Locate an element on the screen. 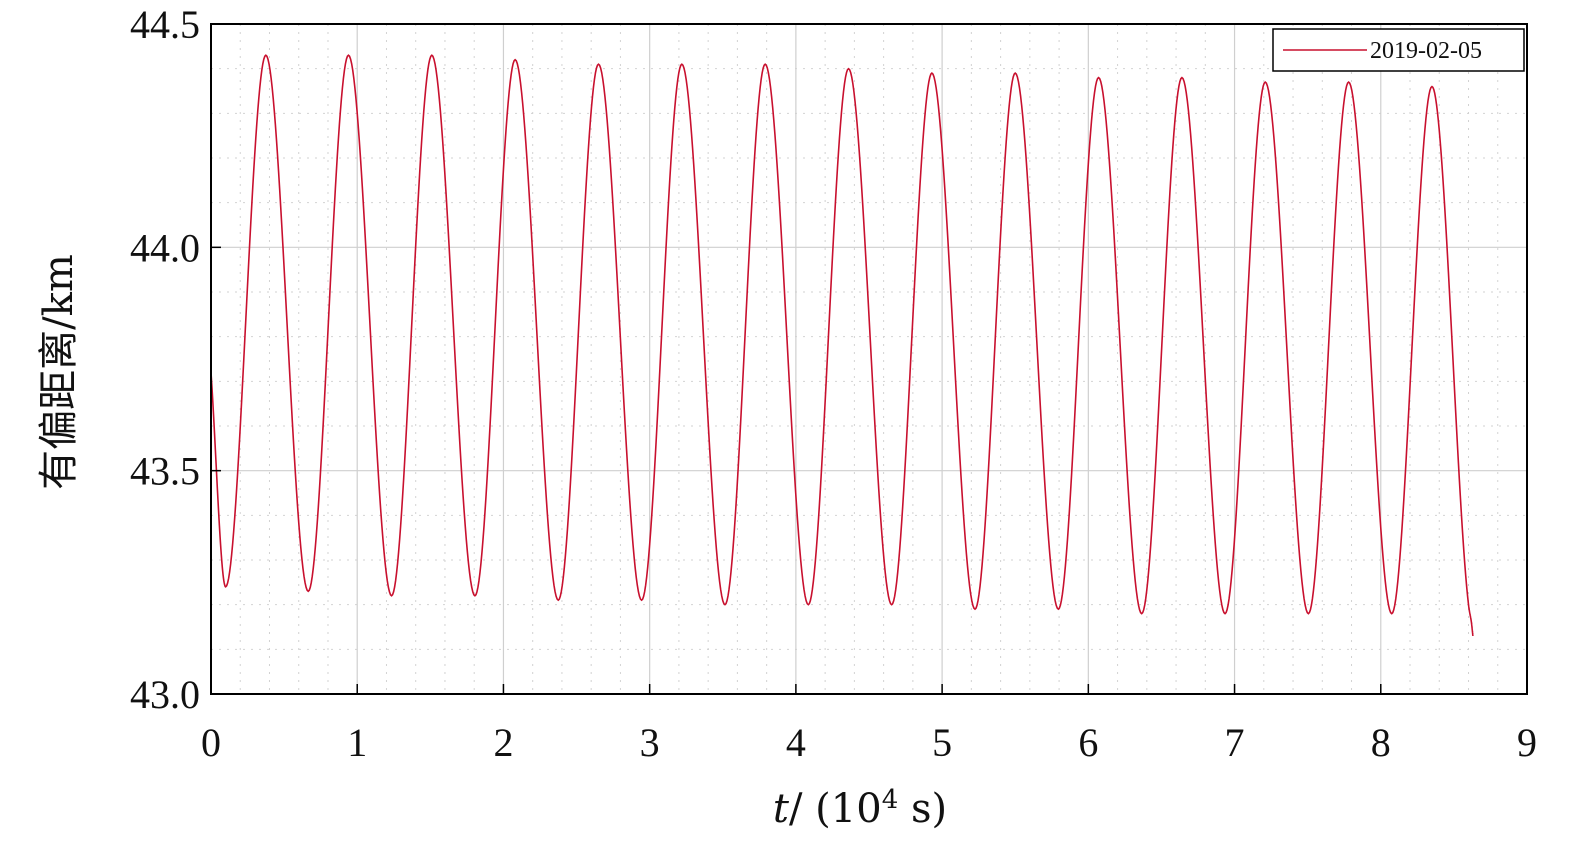 This screenshot has height=845, width=1575. x-tick-label: 4 is located at coordinates (796, 742).